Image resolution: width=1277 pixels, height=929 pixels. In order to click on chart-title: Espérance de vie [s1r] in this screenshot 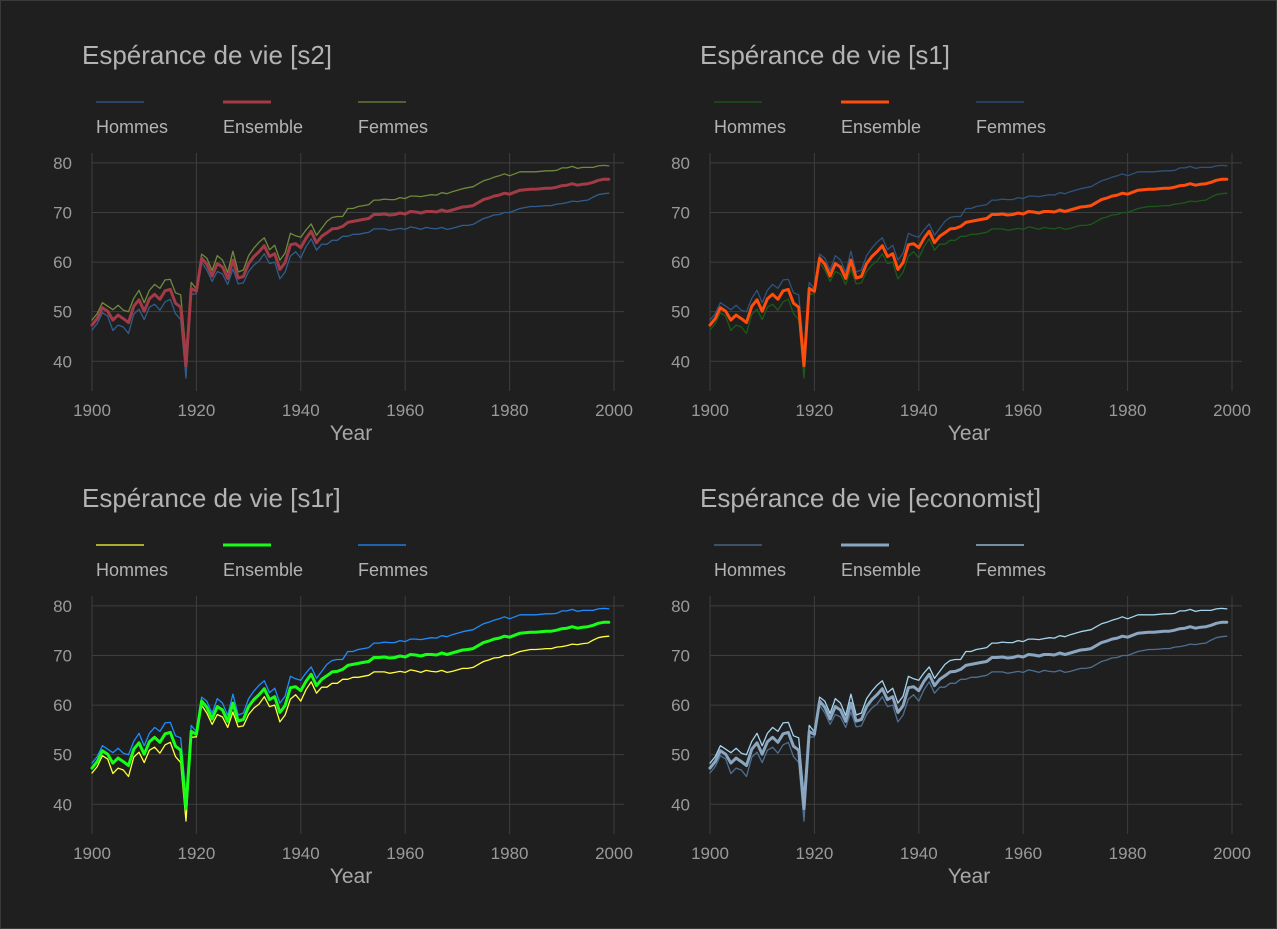, I will do `click(211, 498)`.